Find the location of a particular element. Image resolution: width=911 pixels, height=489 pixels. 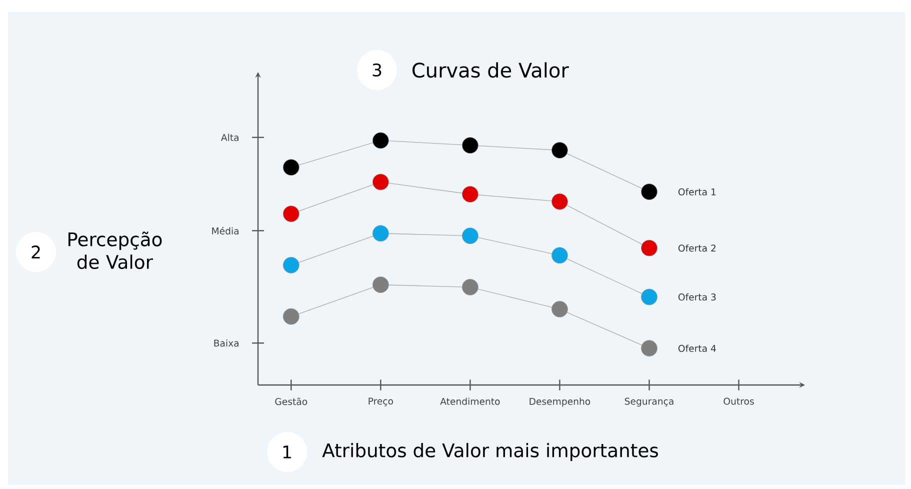

x-tick-label: Outros is located at coordinates (739, 401).